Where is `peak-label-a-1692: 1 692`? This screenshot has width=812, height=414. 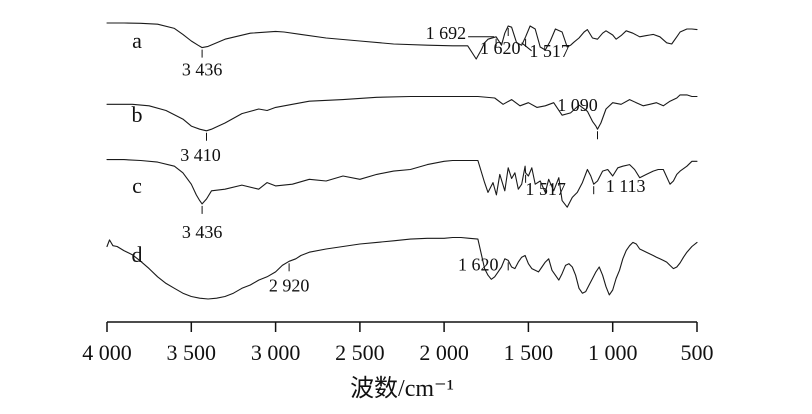
peak-label-a-1692: 1 692 is located at coordinates (446, 33).